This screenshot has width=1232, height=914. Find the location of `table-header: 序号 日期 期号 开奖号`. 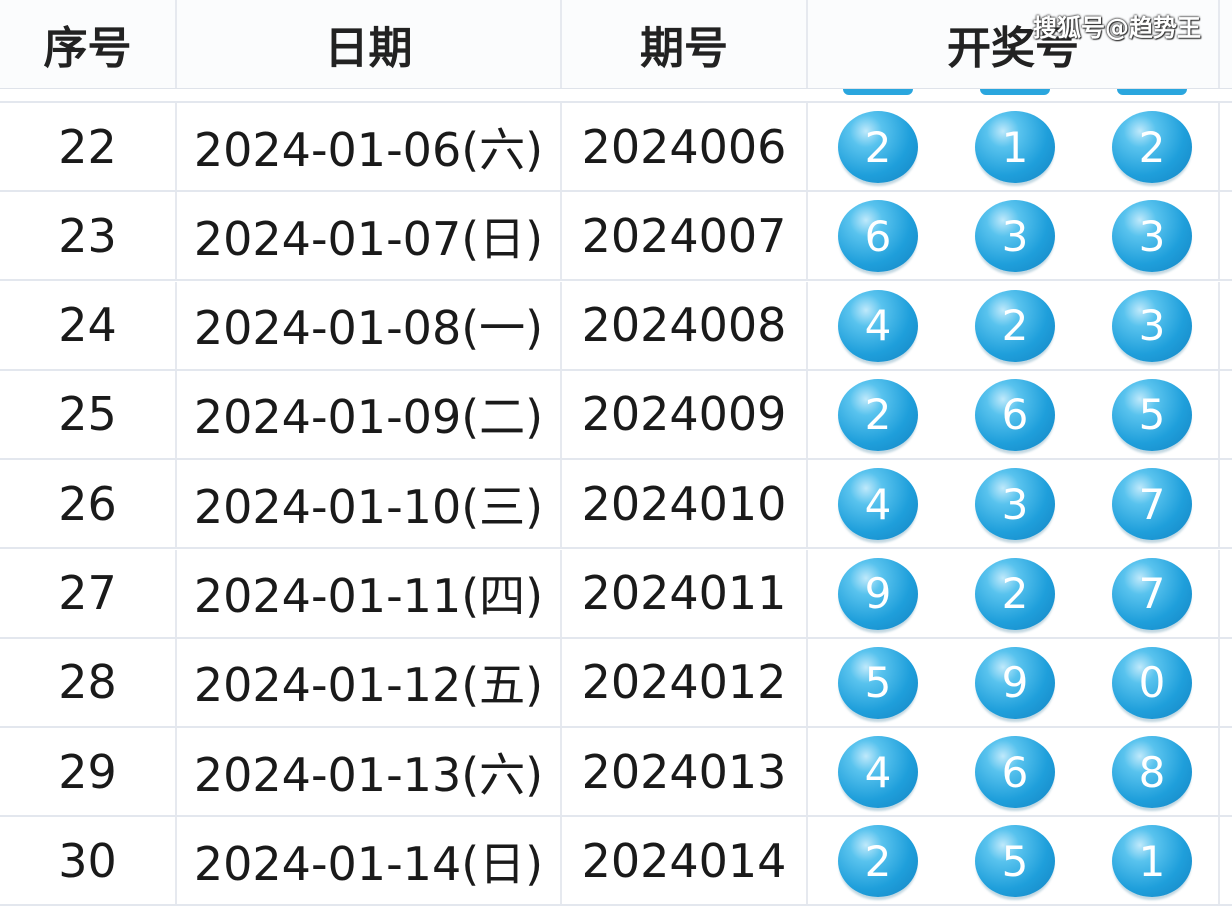

table-header: 序号 日期 期号 开奖号 is located at coordinates (616, 44).